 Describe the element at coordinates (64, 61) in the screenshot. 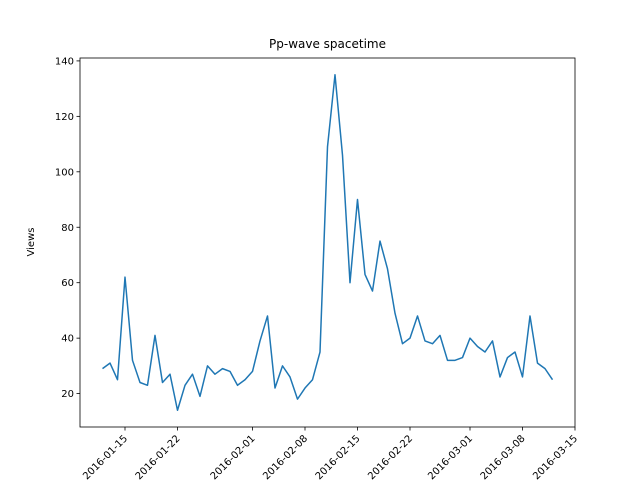

I see `y-tick-label: 140` at that location.